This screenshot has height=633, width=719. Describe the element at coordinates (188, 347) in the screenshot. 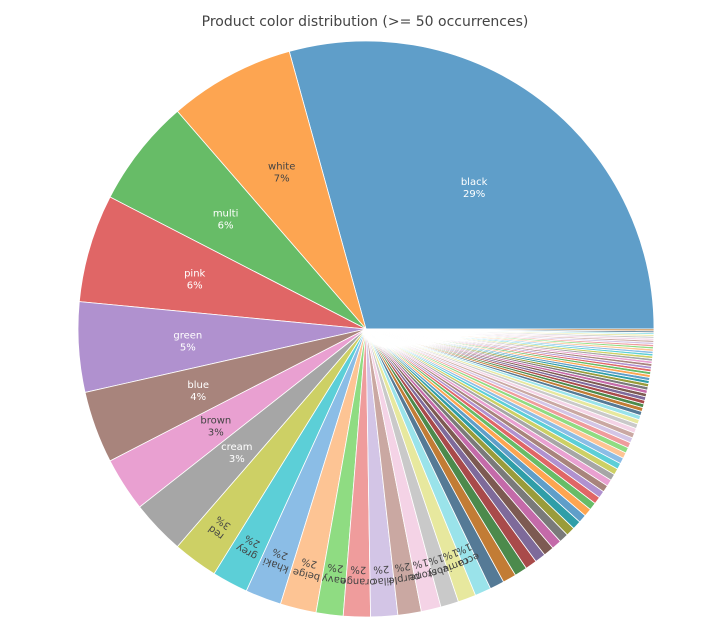

I see `slice-label-percent: 5%` at that location.